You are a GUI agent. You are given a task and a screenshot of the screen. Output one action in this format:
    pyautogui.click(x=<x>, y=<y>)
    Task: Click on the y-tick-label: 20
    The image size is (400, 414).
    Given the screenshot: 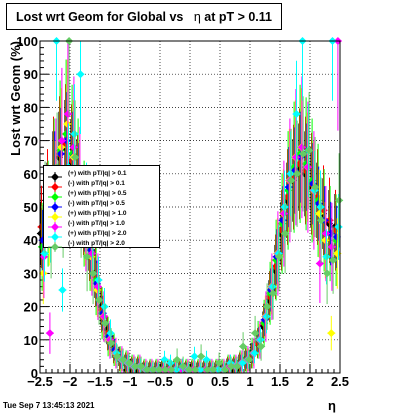 What is the action you would take?
    pyautogui.click(x=31, y=307)
    